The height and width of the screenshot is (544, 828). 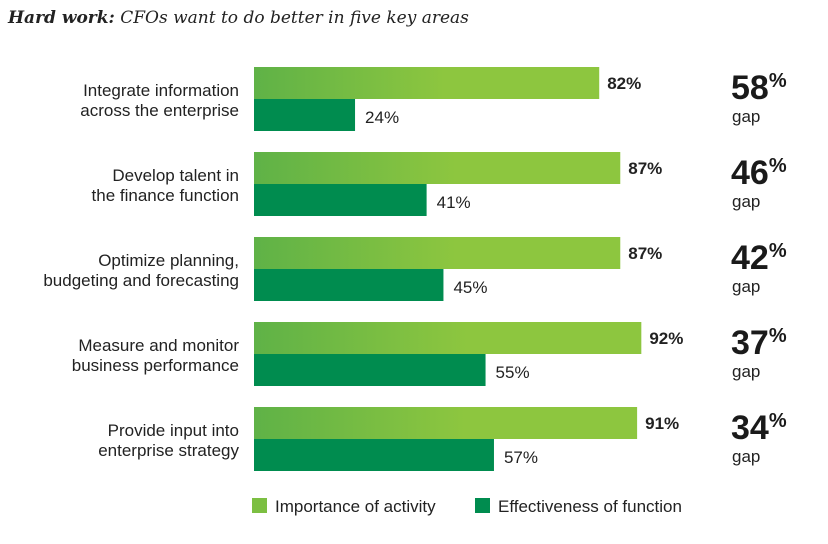 I want to click on gap-value: 37%, so click(x=759, y=343).